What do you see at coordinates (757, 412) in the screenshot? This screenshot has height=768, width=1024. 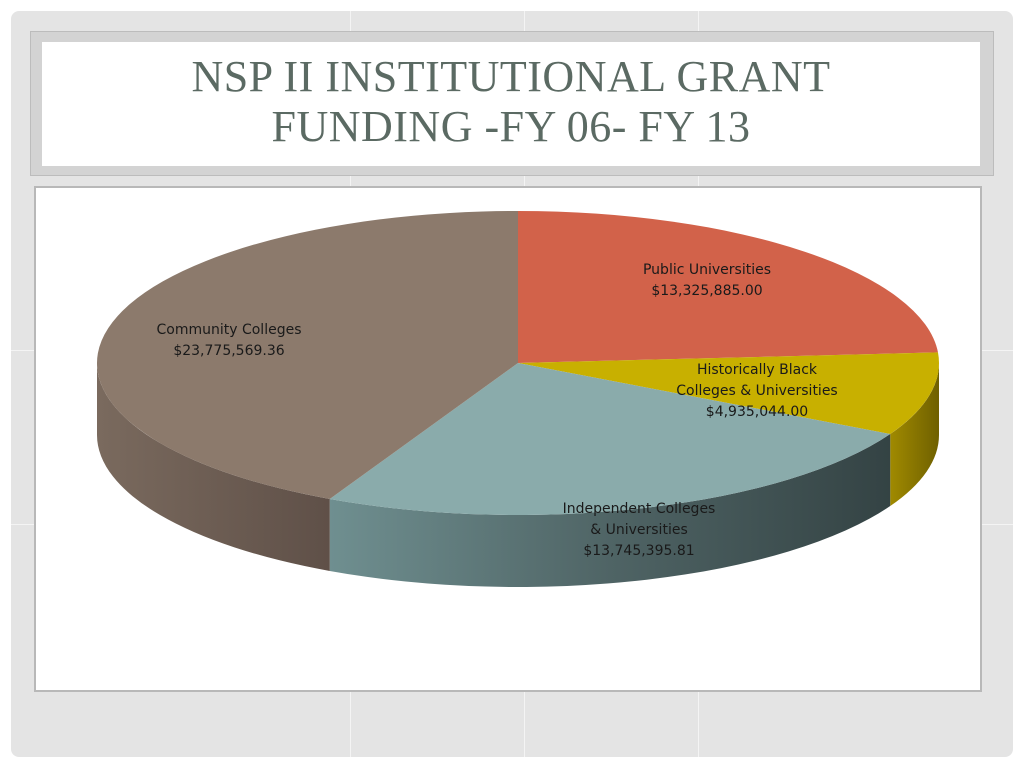 I see `slice-value-label: $4,935,044.00` at bounding box center [757, 412].